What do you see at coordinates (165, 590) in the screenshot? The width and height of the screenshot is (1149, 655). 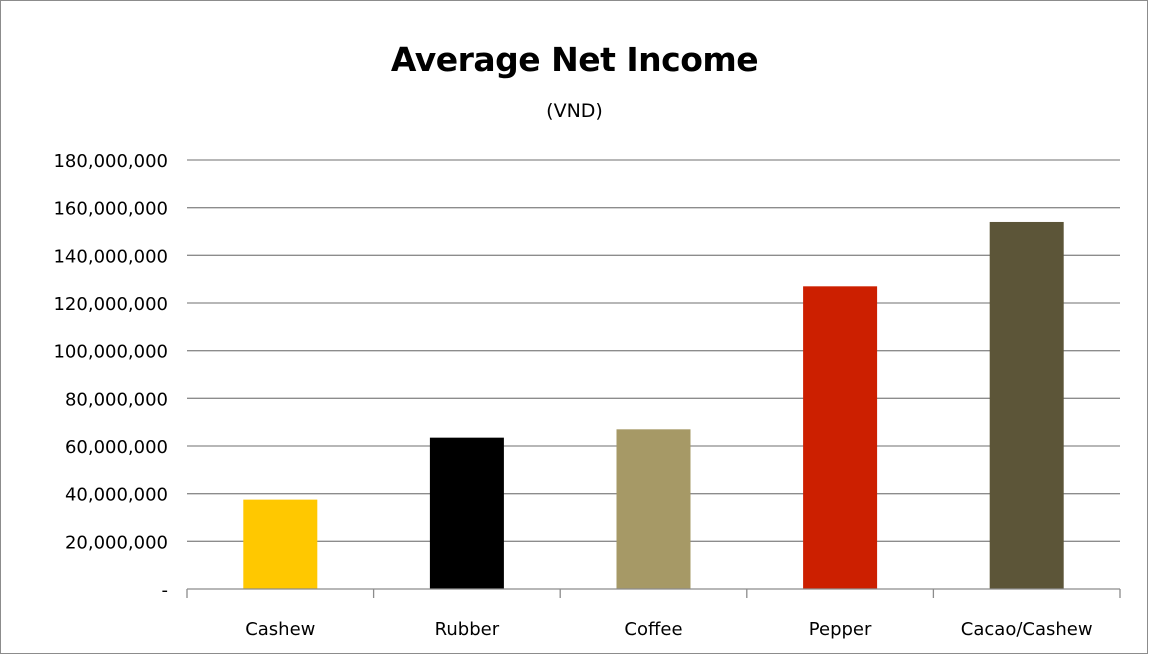 I see `y-tick-label: -` at bounding box center [165, 590].